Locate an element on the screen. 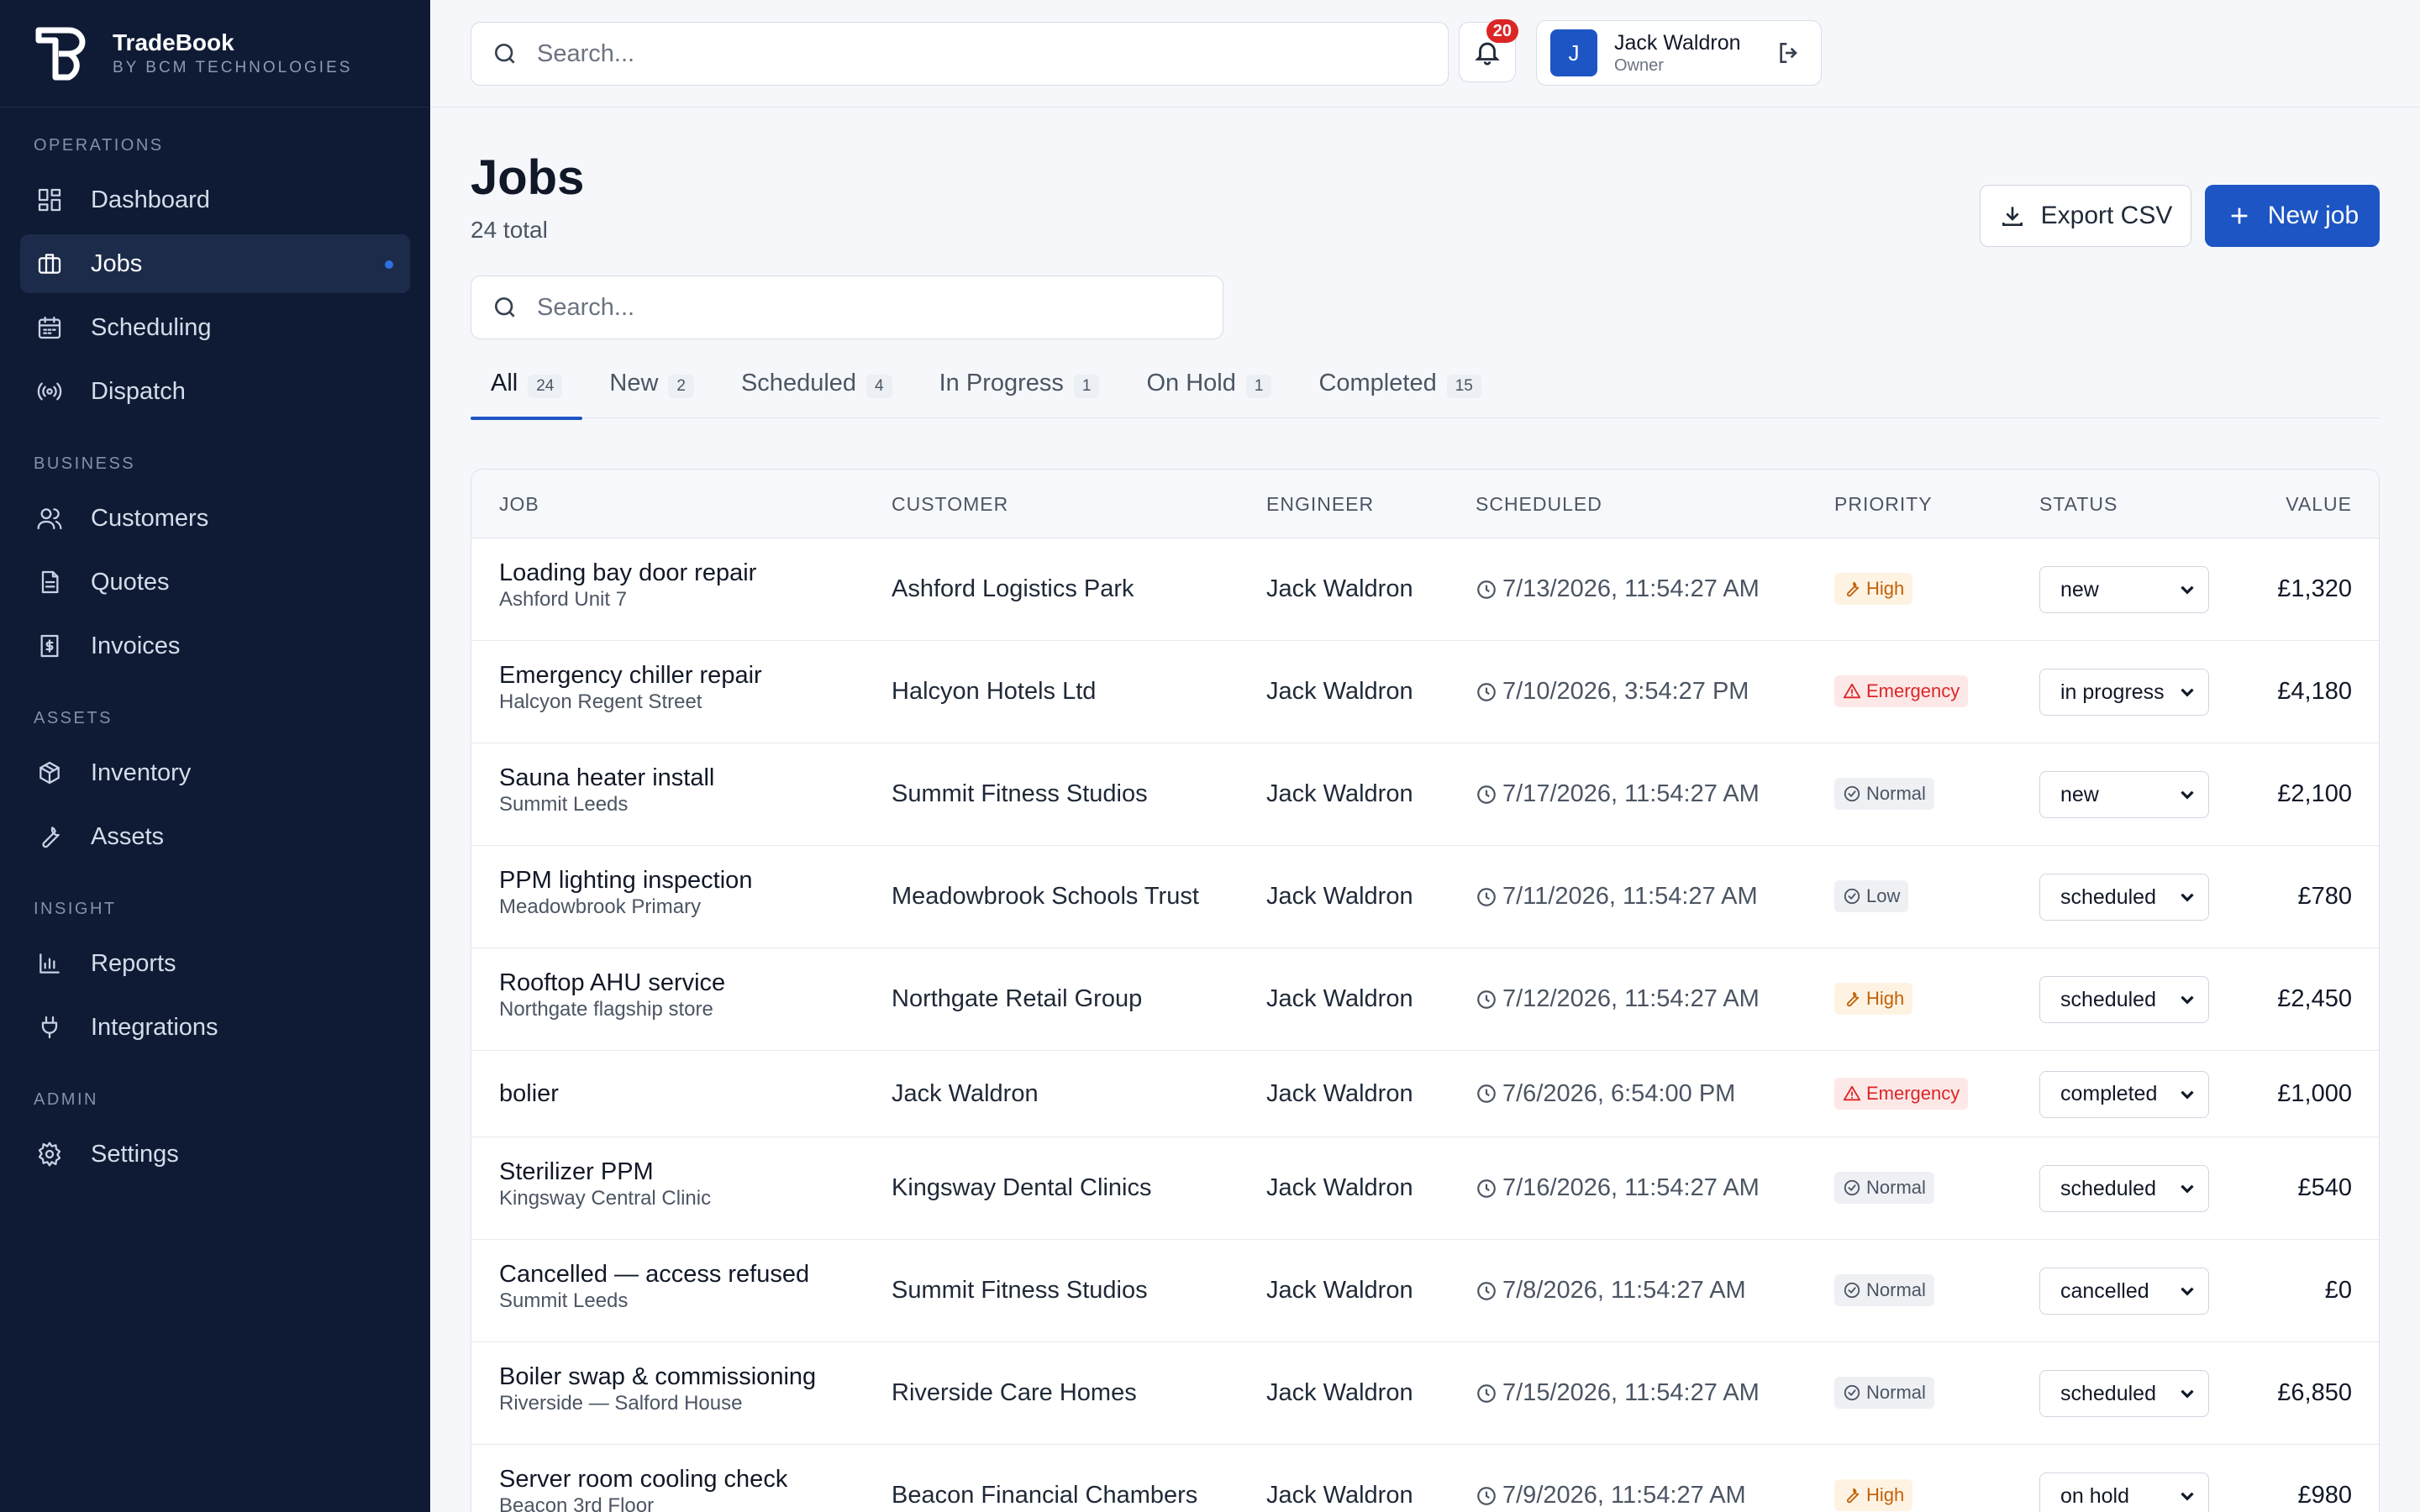 This screenshot has height=1512, width=2420. customer-name: Jack Waldron is located at coordinates (965, 1093).